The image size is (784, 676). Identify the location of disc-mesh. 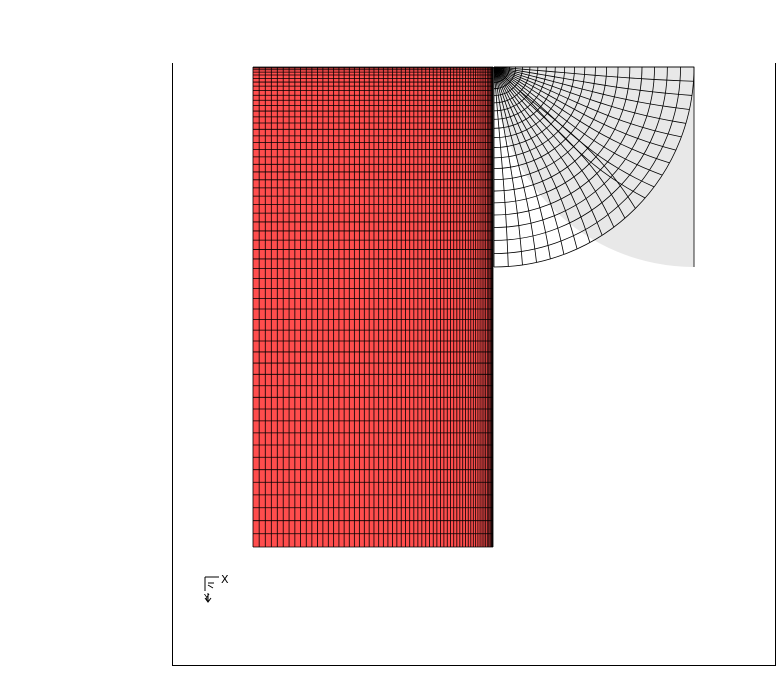
(594, 167).